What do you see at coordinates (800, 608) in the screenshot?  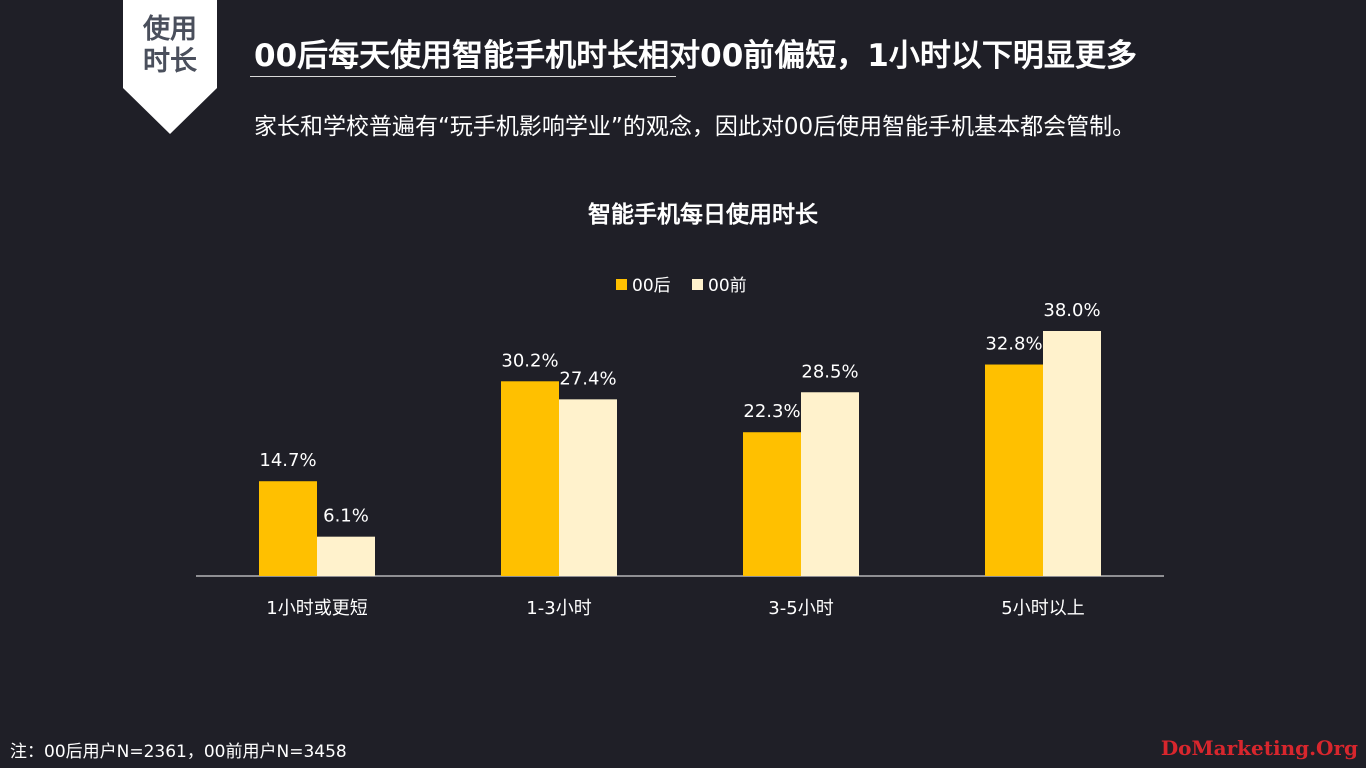 I see `x-tick-label-2: 3-5小时` at bounding box center [800, 608].